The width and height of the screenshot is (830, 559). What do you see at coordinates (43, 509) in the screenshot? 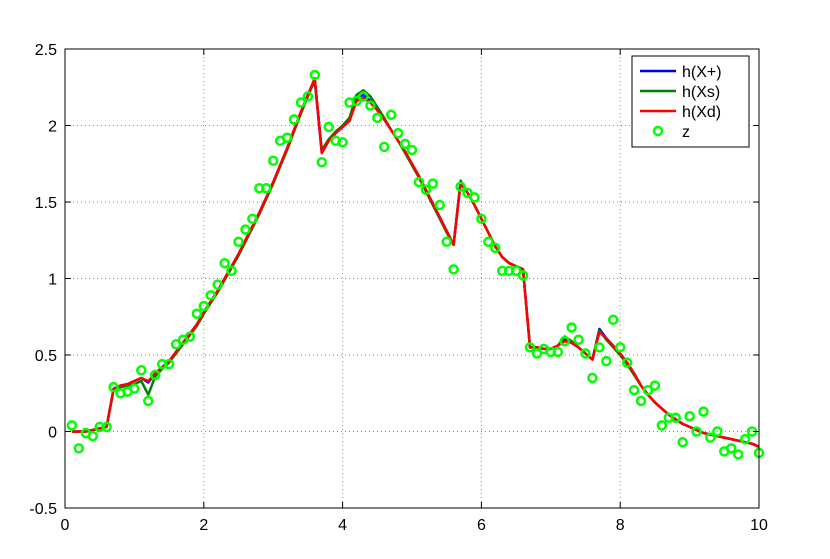
I see `y-tick-label: -0.5` at bounding box center [43, 509].